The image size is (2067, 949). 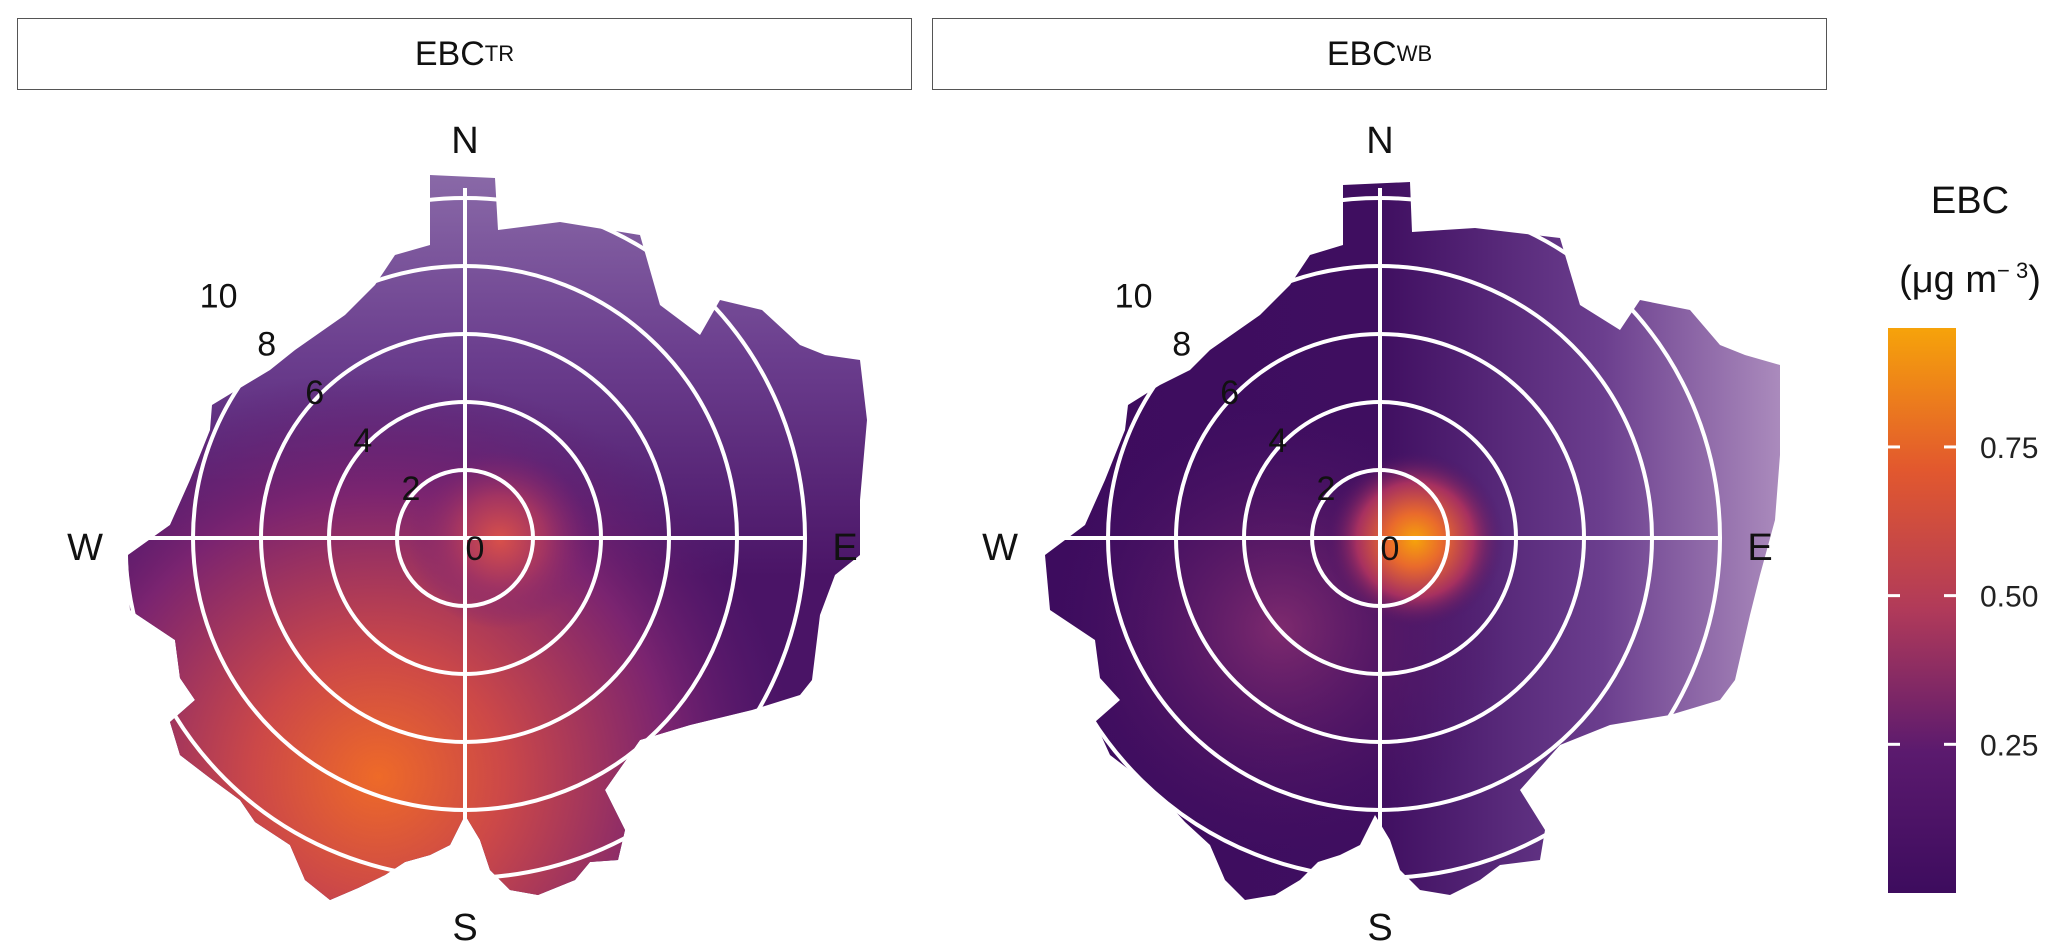 I want to click on legend-tick-label-0: 0.25, so click(x=2009, y=745).